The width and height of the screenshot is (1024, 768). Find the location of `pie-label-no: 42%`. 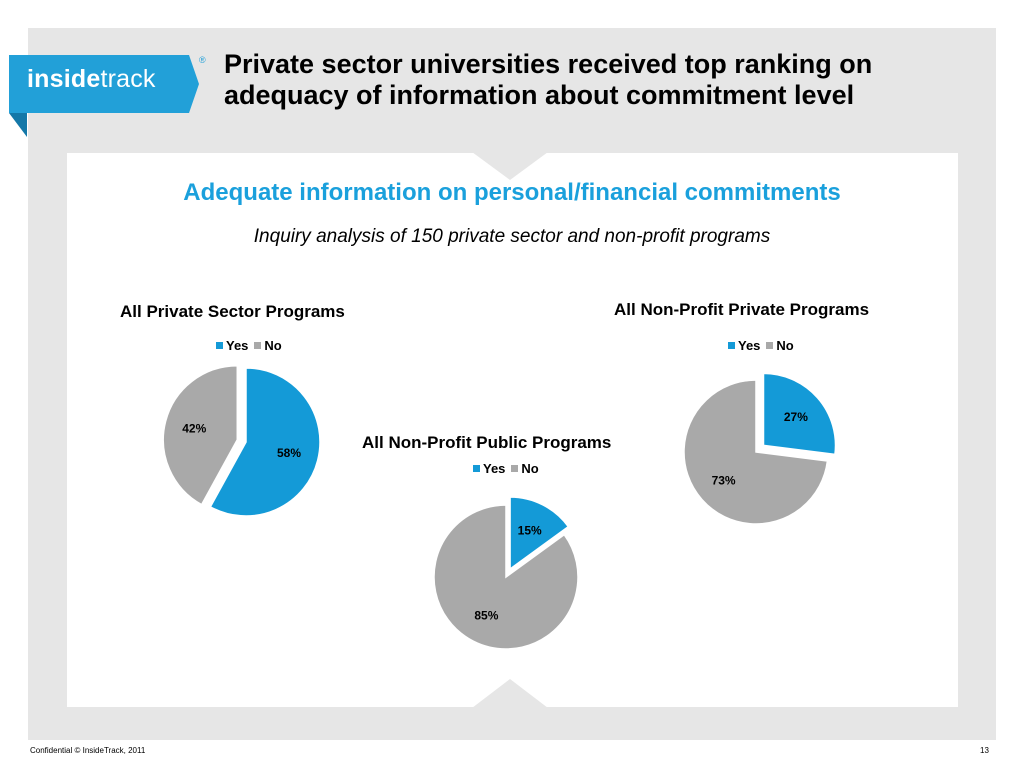

pie-label-no: 42% is located at coordinates (194, 429).